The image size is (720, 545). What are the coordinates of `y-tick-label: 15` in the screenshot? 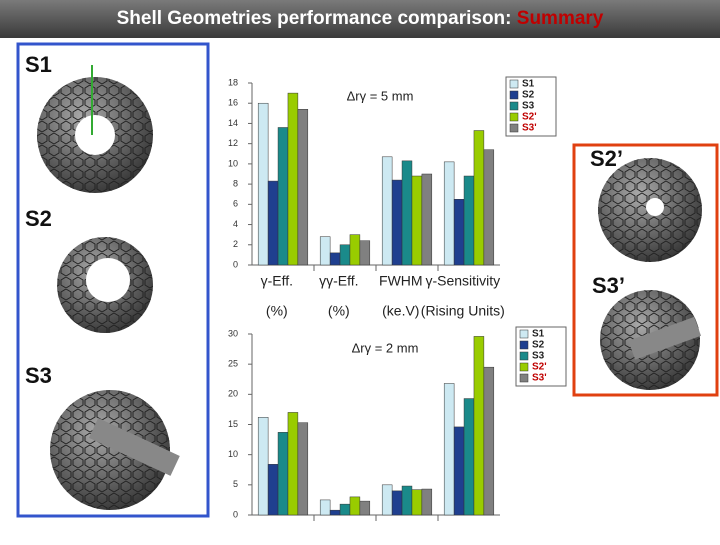 It's located at (233, 424).